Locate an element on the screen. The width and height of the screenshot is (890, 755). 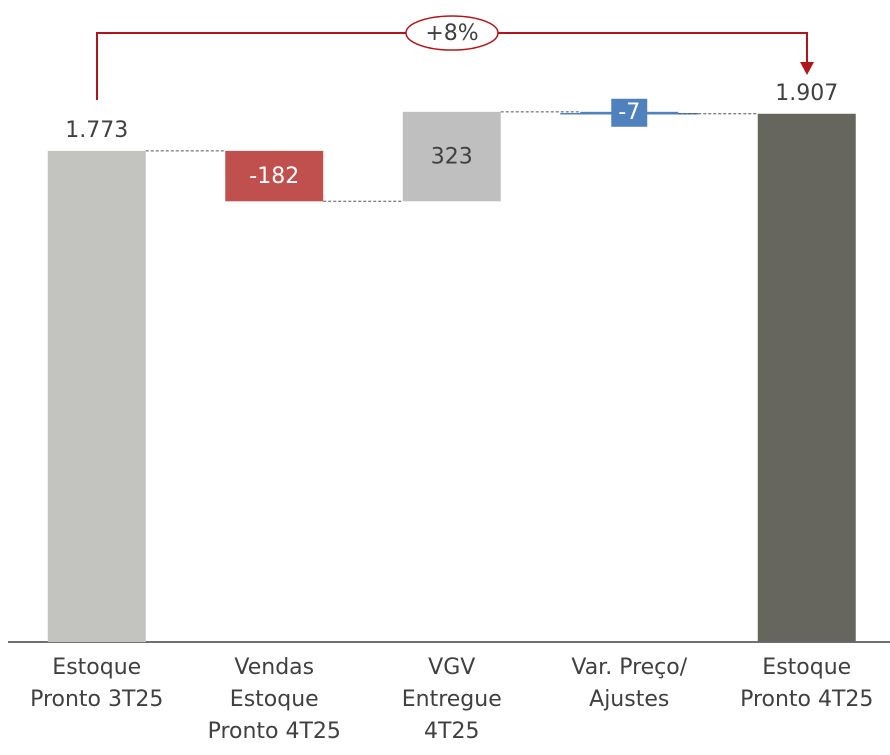
value-label: 1.773 is located at coordinates (96, 130).